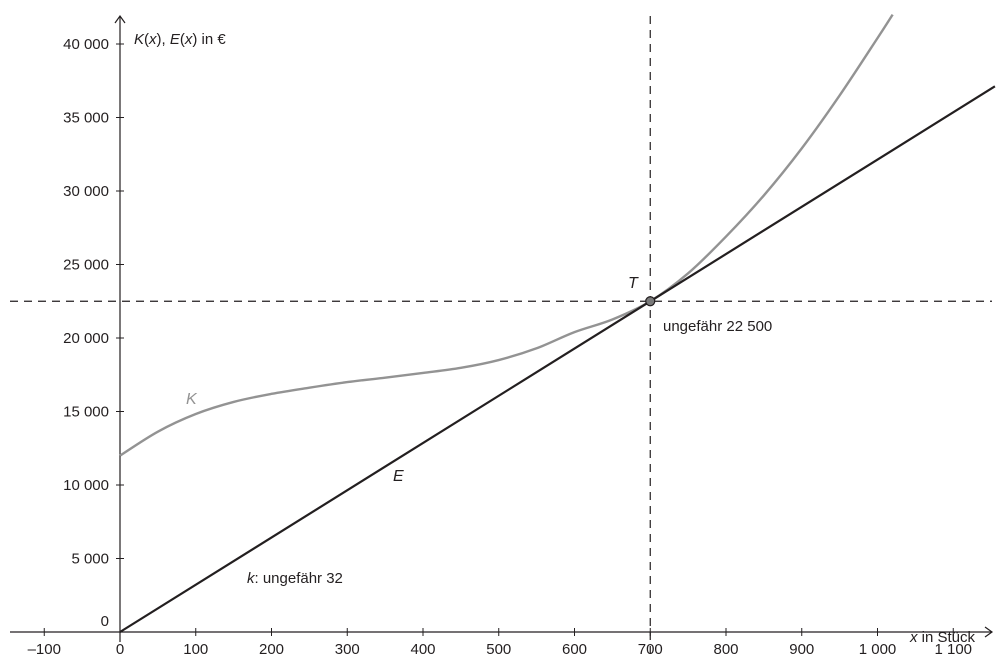 This screenshot has width=996, height=662. What do you see at coordinates (953, 649) in the screenshot?
I see `x-tick-label: 1 100` at bounding box center [953, 649].